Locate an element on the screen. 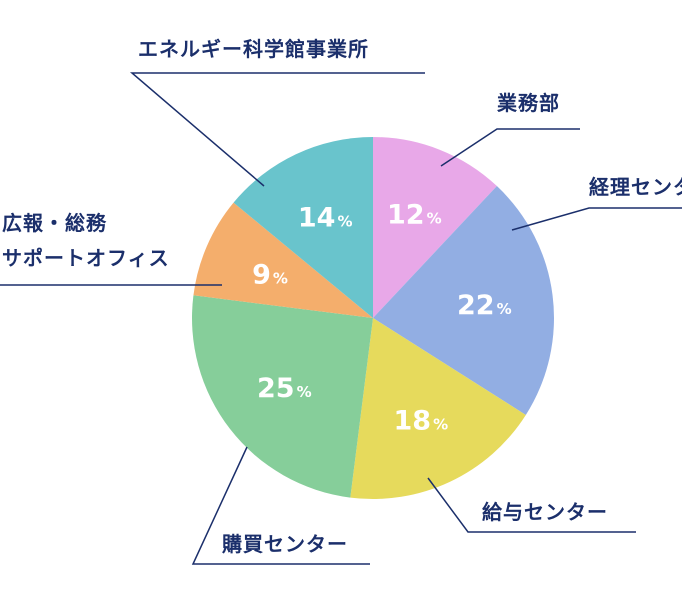  percentage-label-gyomubu: 12% is located at coordinates (414, 215).